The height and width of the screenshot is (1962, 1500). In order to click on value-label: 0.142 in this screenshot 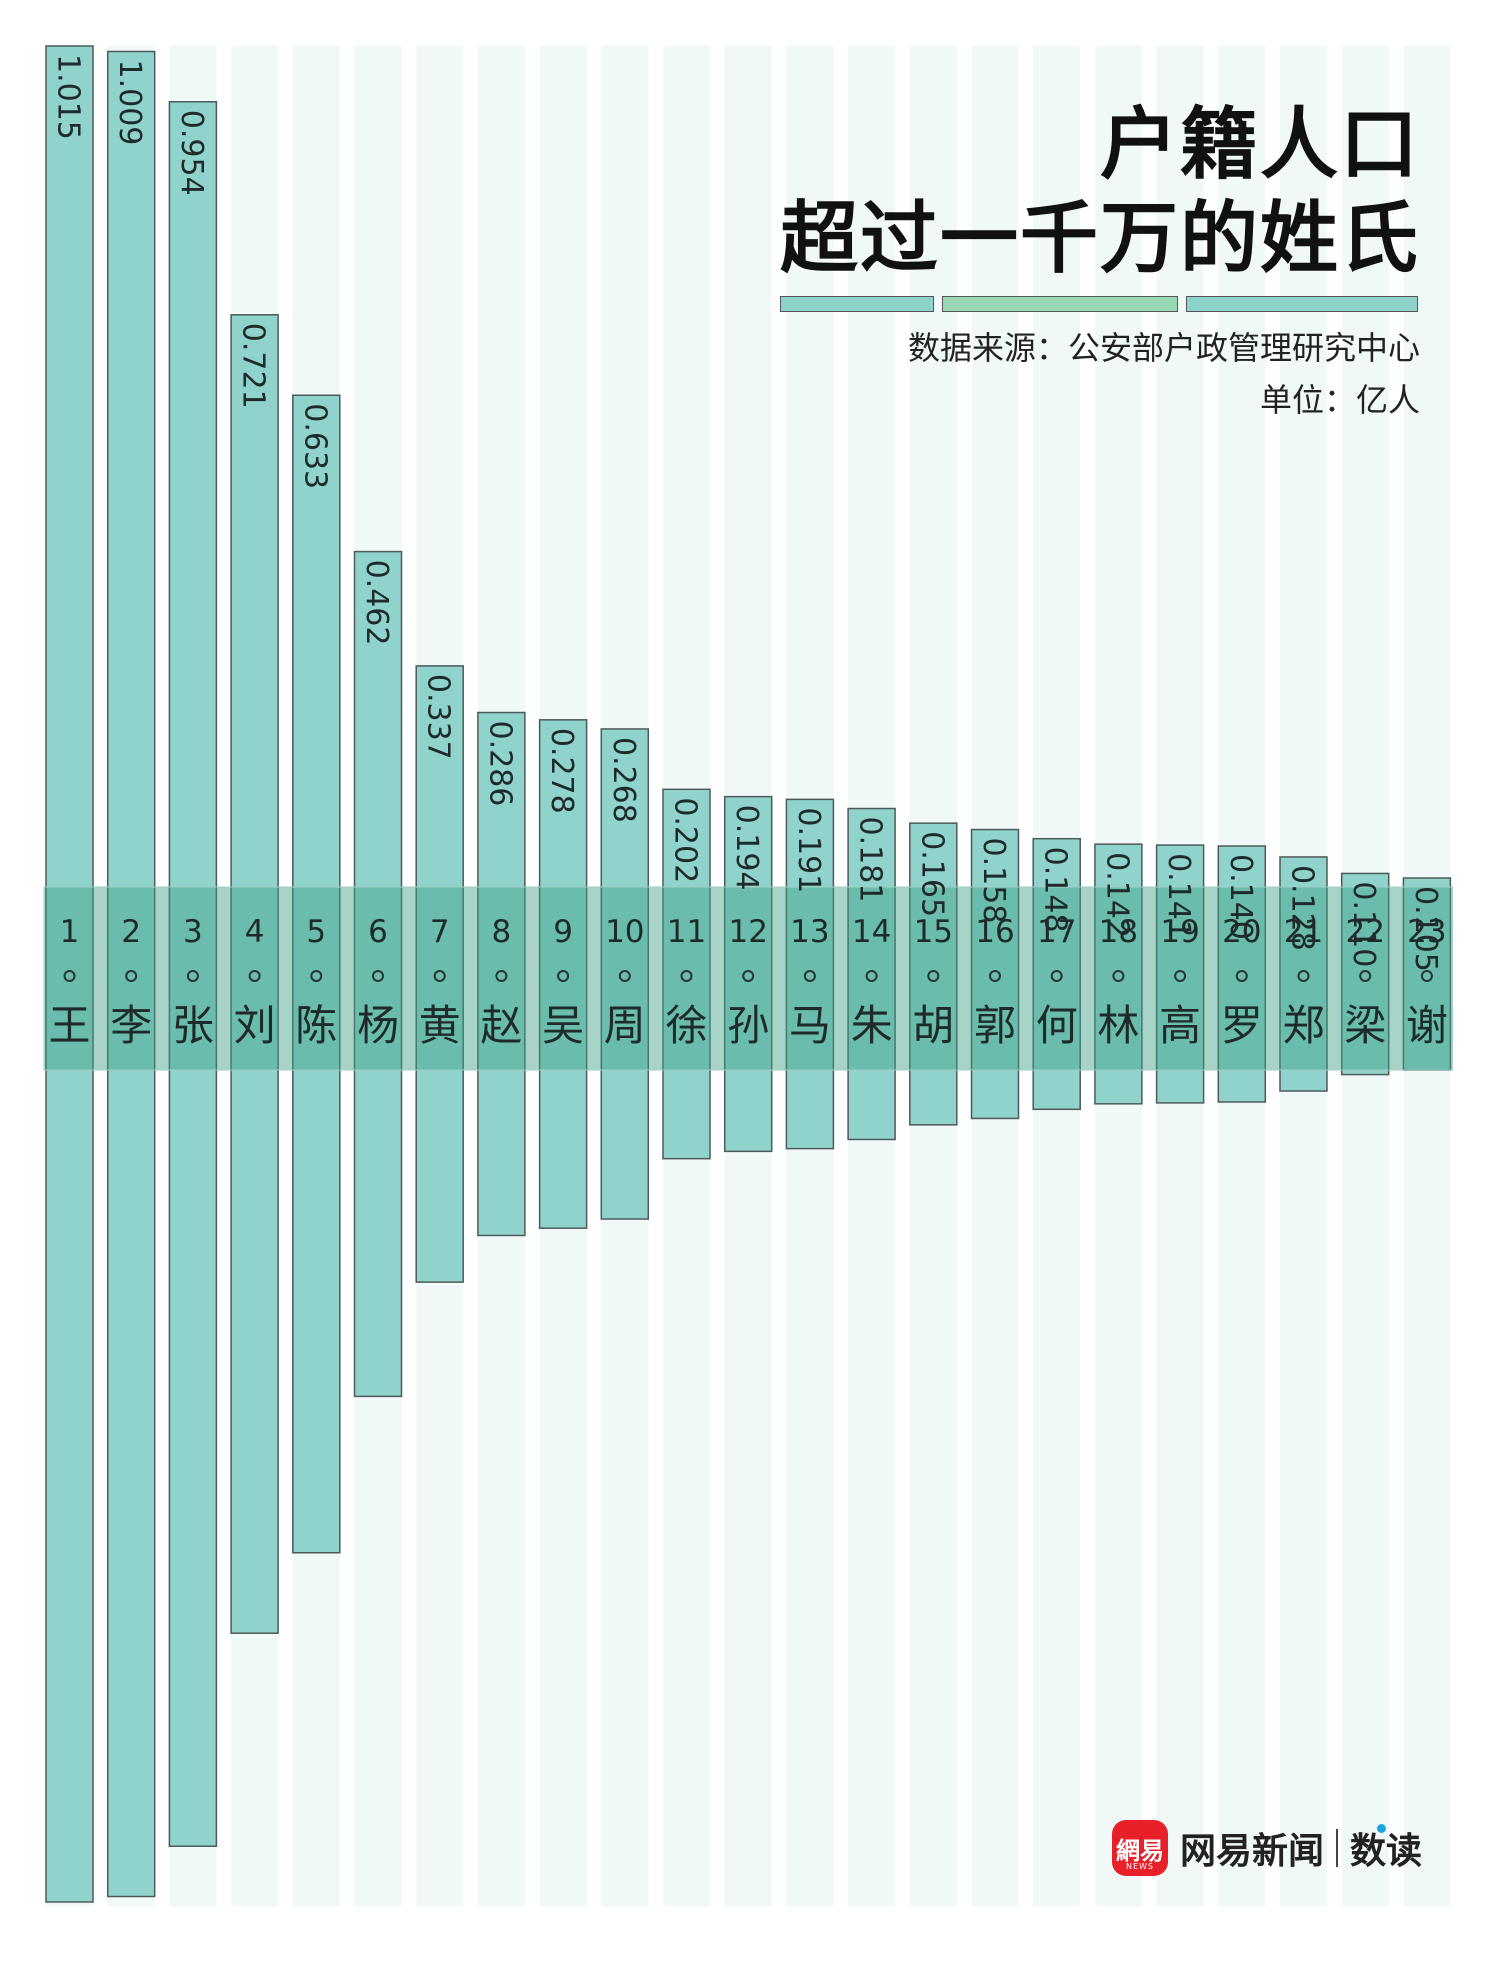, I will do `click(1116, 895)`.